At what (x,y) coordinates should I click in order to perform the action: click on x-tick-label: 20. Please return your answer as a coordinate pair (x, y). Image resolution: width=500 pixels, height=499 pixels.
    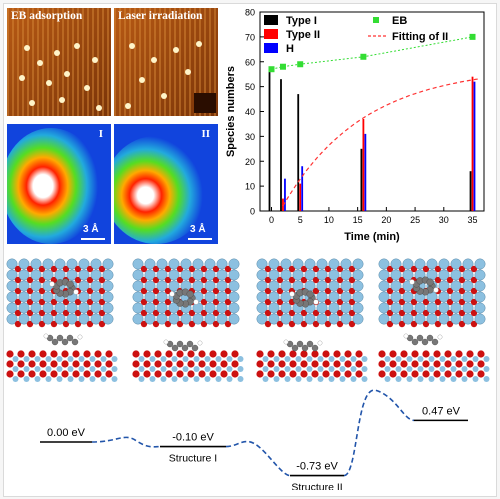
    Looking at the image, I should click on (386, 220).